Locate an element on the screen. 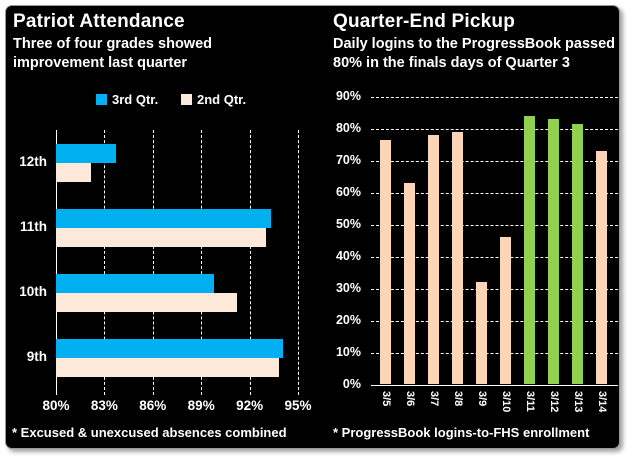 This screenshot has width=628, height=458. x-tick-label: 3/13 is located at coordinates (577, 402).